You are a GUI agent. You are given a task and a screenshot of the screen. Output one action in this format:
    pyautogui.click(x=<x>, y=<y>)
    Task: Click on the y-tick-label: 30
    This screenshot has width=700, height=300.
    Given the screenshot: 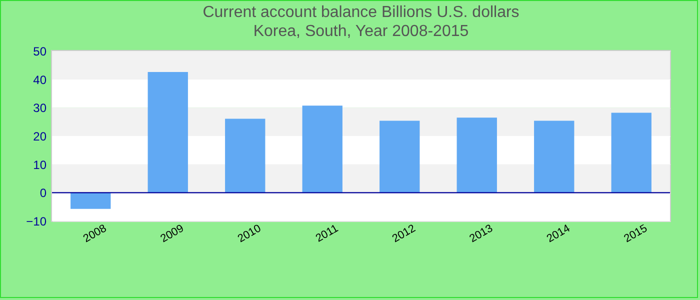 What is the action you would take?
    pyautogui.click(x=40, y=108)
    